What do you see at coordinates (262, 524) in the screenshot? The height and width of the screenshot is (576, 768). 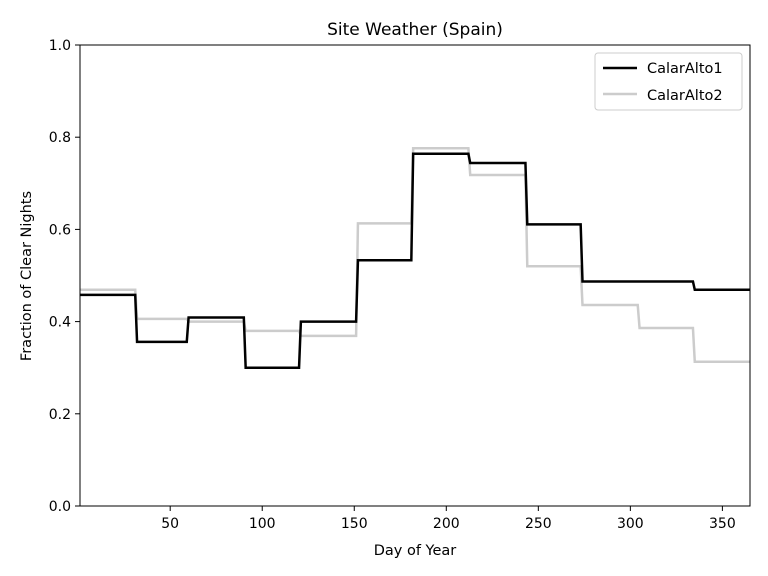 I see `x-tick-label: 100` at bounding box center [262, 524].